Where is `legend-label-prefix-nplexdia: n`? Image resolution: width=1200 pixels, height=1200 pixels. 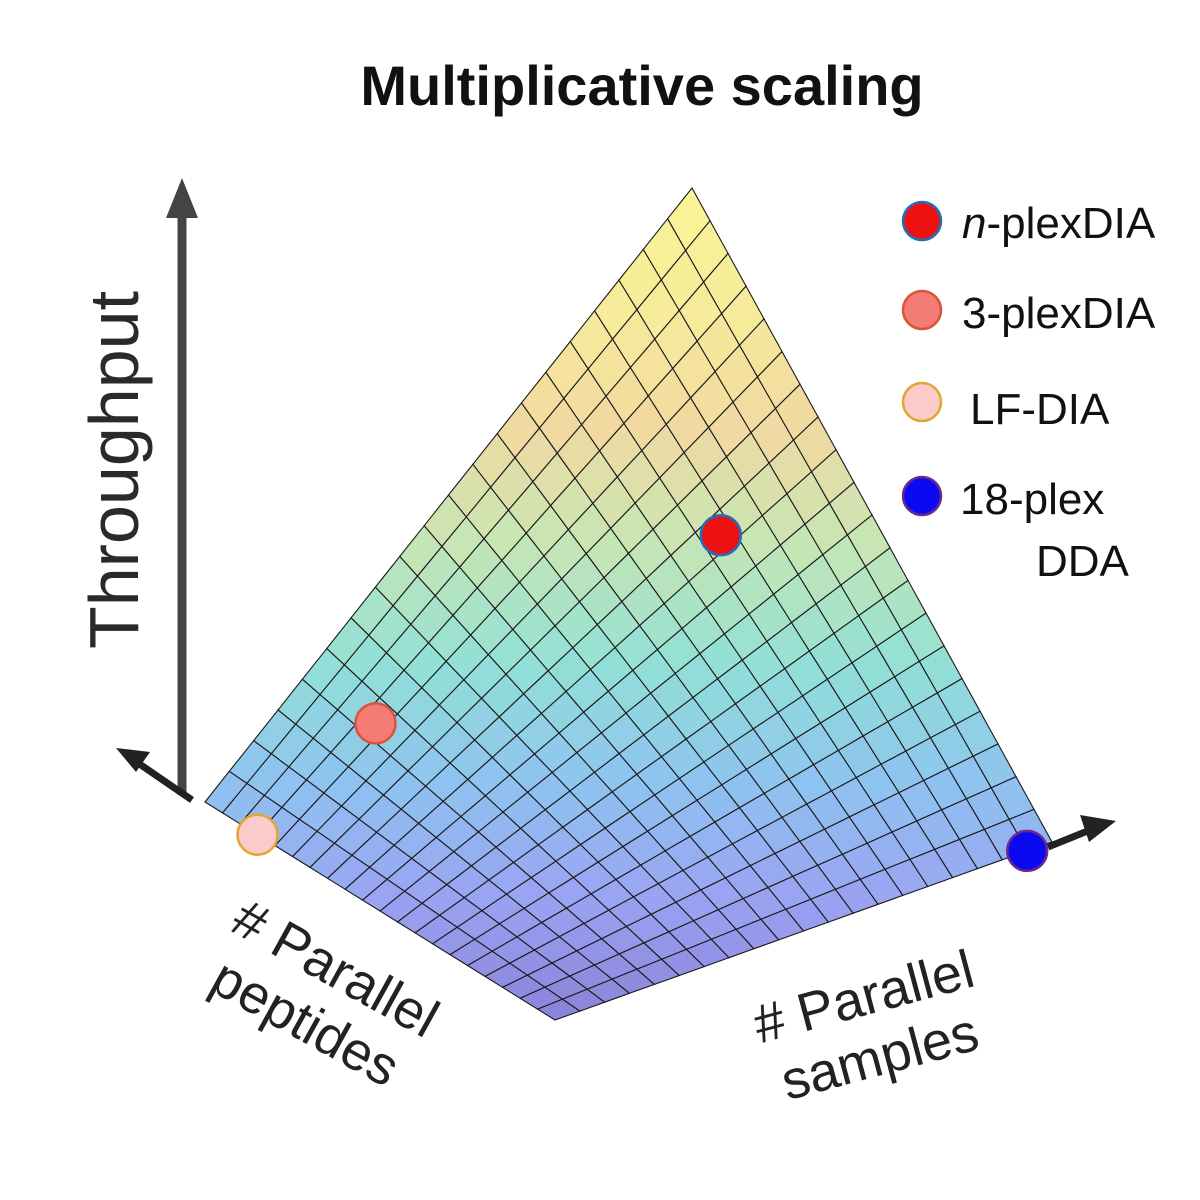 legend-label-prefix-nplexdia: n is located at coordinates (974, 223).